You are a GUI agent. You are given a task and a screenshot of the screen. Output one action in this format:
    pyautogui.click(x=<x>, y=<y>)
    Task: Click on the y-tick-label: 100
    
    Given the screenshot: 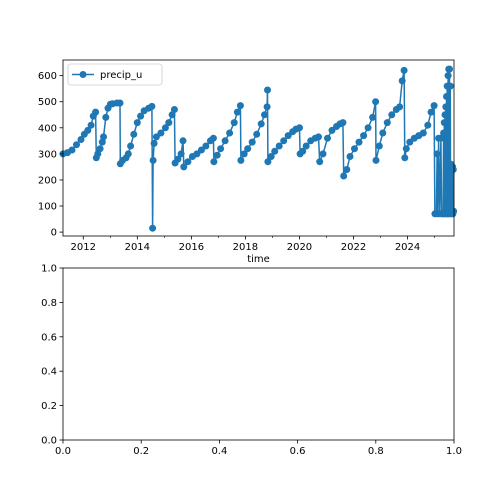 What is the action you would take?
    pyautogui.click(x=47, y=207)
    